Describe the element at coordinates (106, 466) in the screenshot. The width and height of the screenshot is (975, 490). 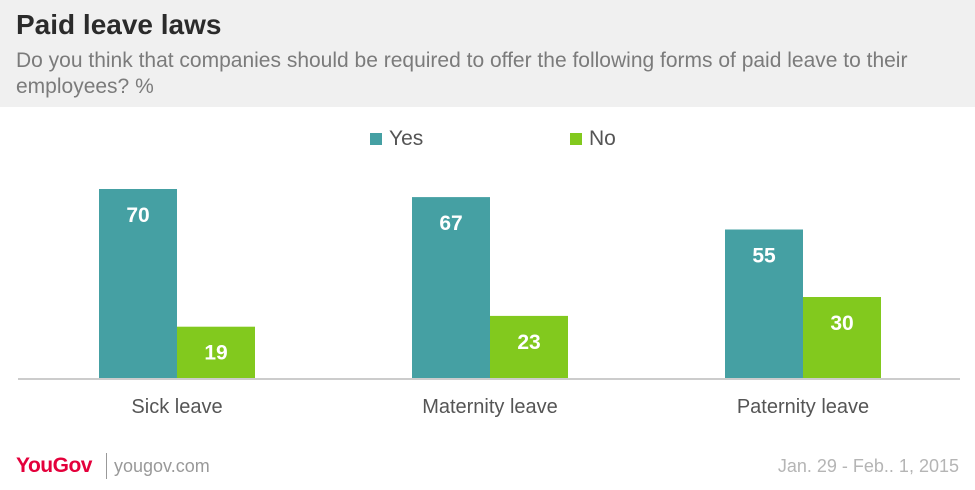
I see `footer-divider` at that location.